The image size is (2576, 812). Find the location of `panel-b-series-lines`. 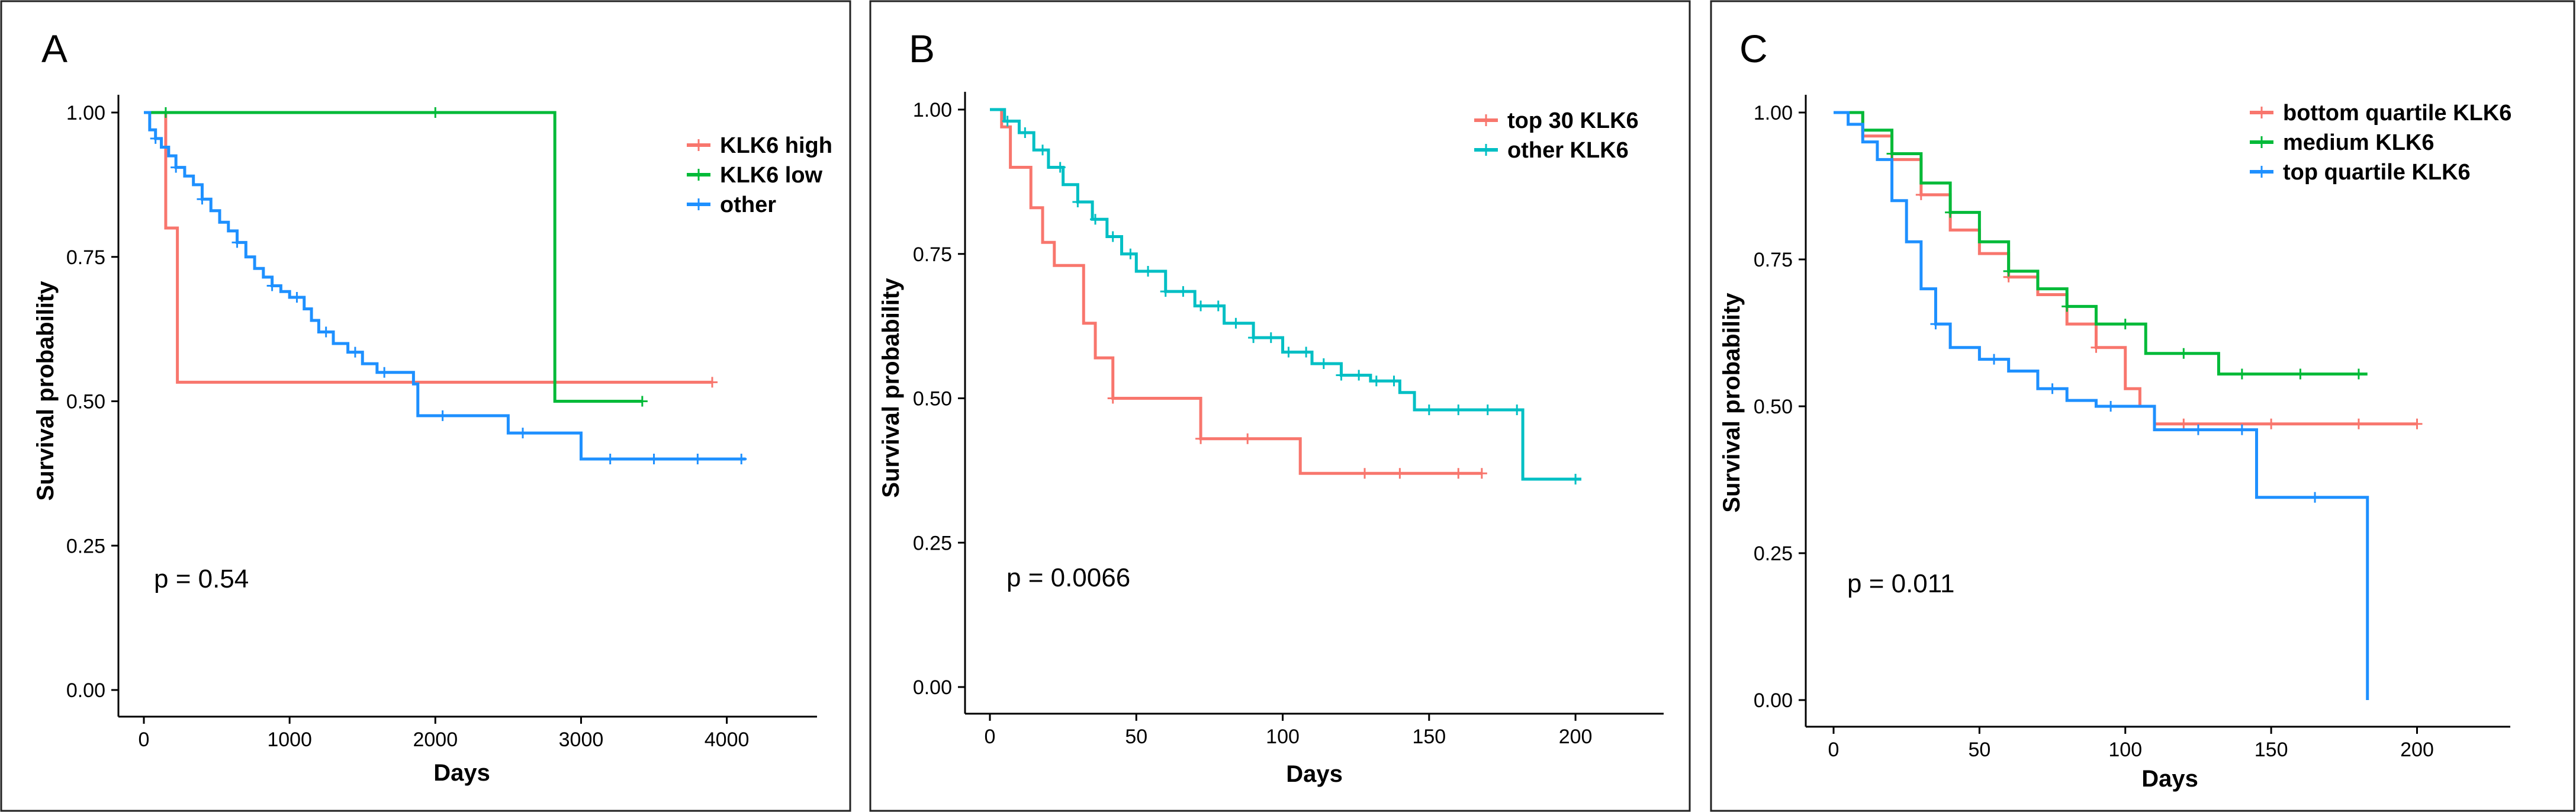

panel-b-series-lines is located at coordinates (1286, 296).